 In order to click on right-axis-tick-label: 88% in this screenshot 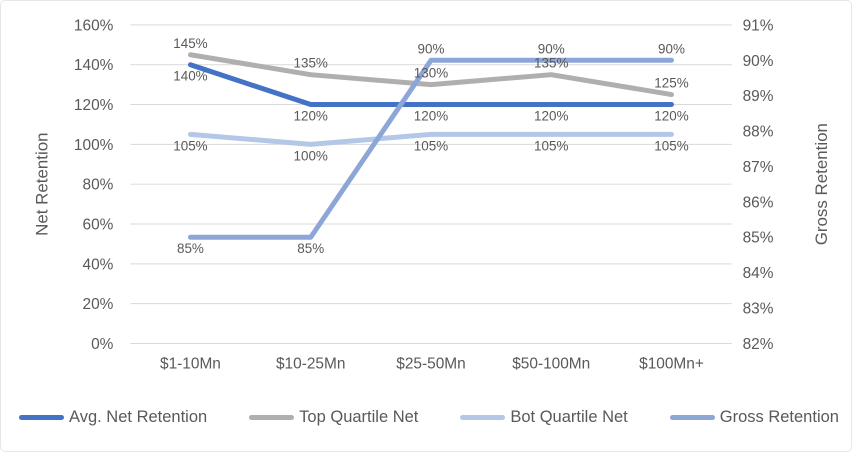, I will do `click(758, 132)`.